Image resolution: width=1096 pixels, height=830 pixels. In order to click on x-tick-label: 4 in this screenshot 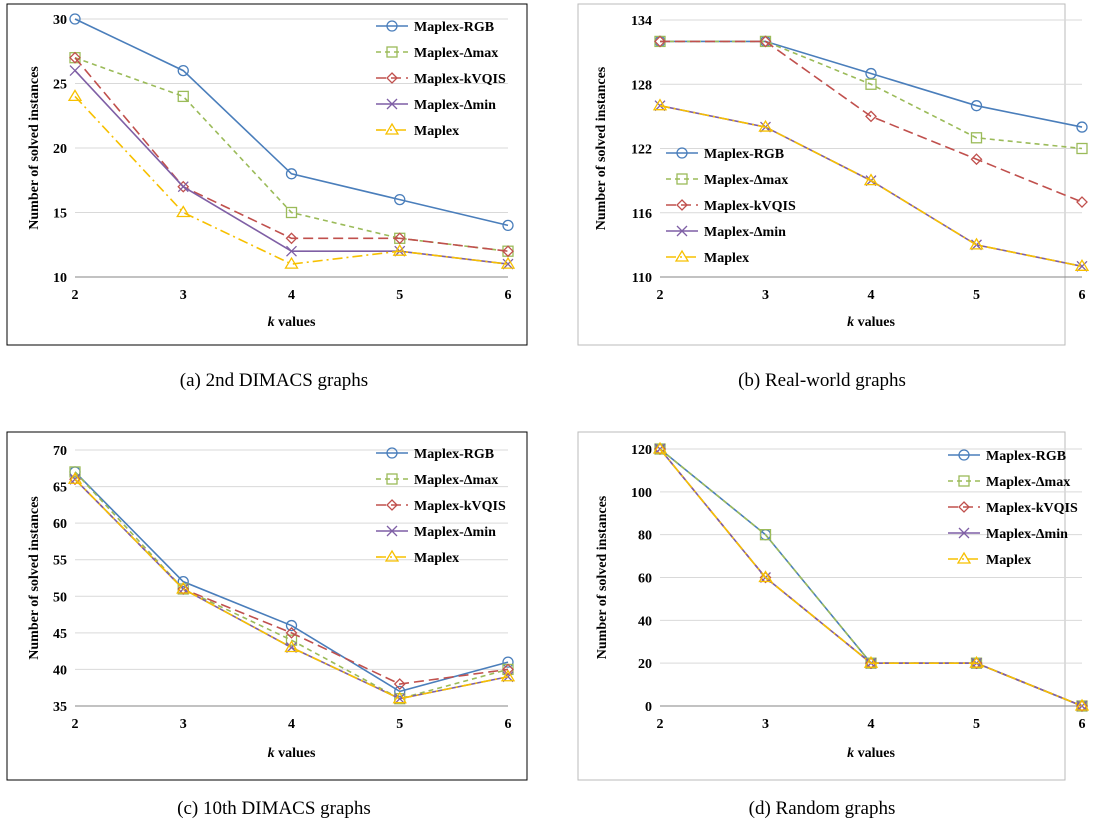, I will do `click(291, 724)`.